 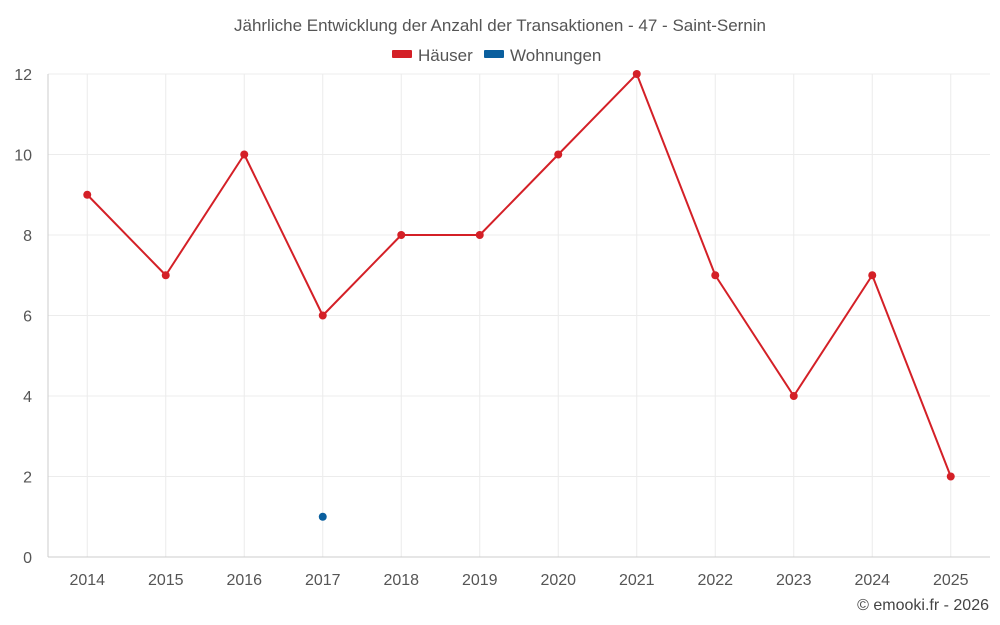 What do you see at coordinates (27, 236) in the screenshot?
I see `y-tick-label-8: 8` at bounding box center [27, 236].